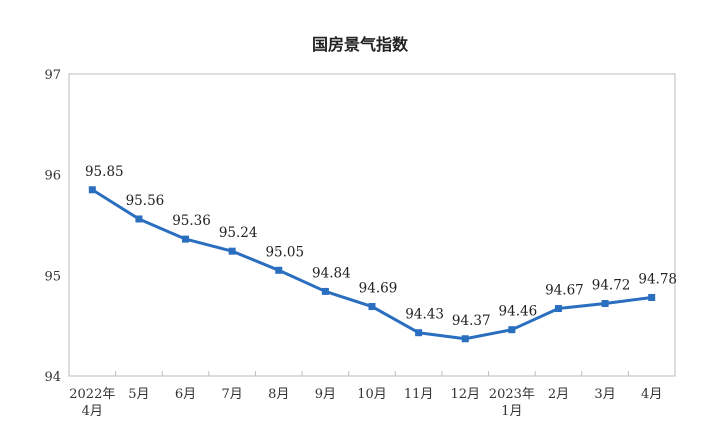  I want to click on data-label: 94.78, so click(657, 279).